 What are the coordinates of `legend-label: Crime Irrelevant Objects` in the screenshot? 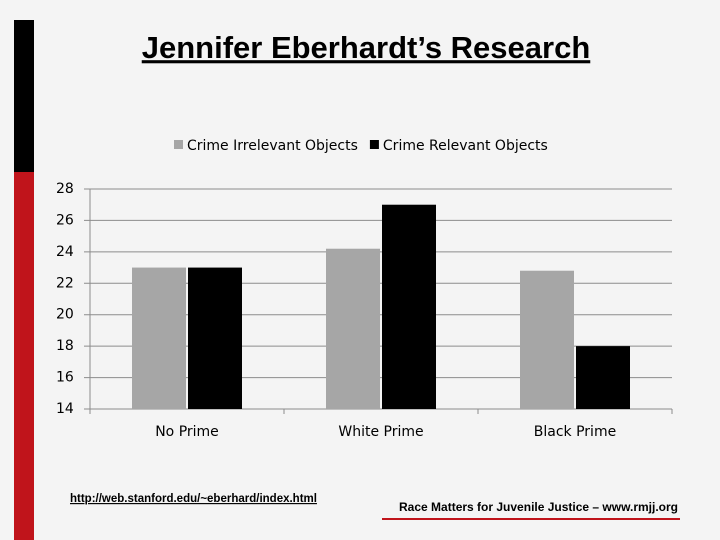 It's located at (272, 146).